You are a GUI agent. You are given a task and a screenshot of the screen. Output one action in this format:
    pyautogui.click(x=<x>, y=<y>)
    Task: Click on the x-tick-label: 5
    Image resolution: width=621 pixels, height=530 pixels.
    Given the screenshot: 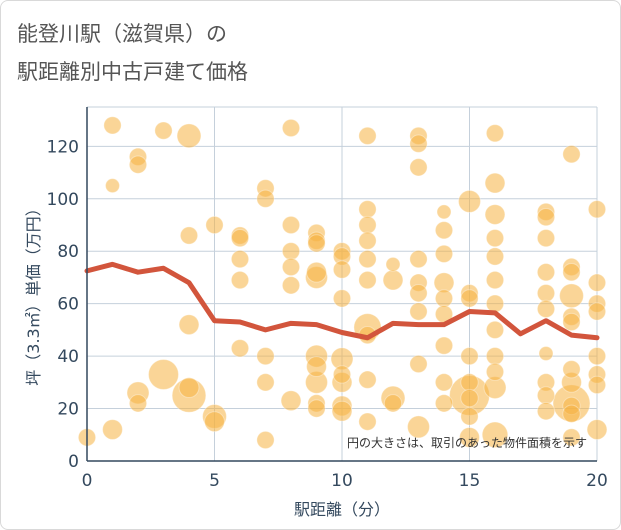 What is the action you would take?
    pyautogui.click(x=214, y=481)
    